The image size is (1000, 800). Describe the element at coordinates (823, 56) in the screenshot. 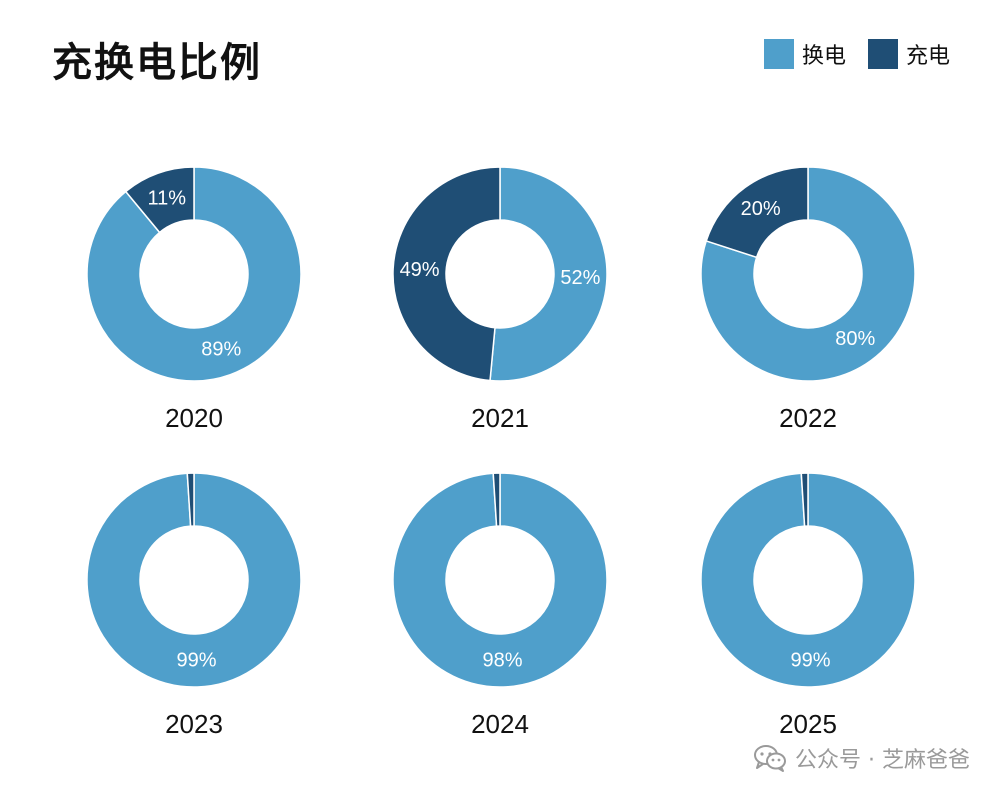

I see `legend-label-swap: 换电` at that location.